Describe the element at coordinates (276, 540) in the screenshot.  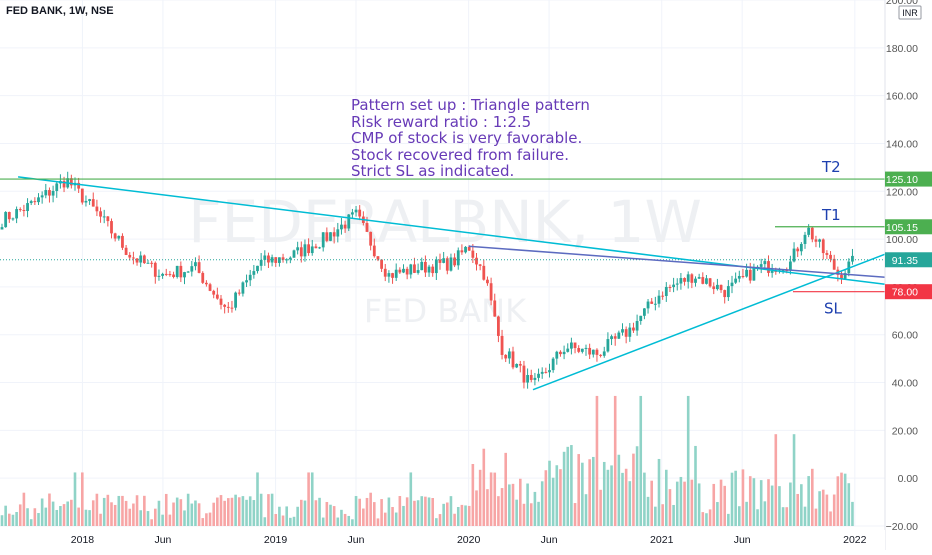
I see `x-tick-label: 2019` at that location.